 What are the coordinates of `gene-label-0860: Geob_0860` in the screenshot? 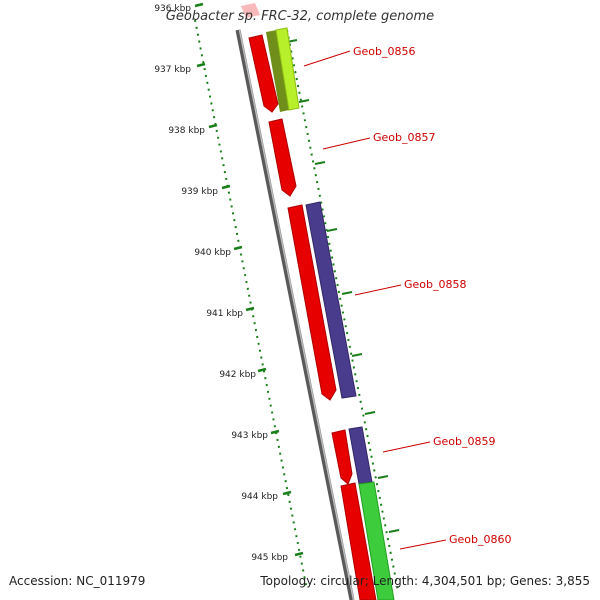 It's located at (480, 539).